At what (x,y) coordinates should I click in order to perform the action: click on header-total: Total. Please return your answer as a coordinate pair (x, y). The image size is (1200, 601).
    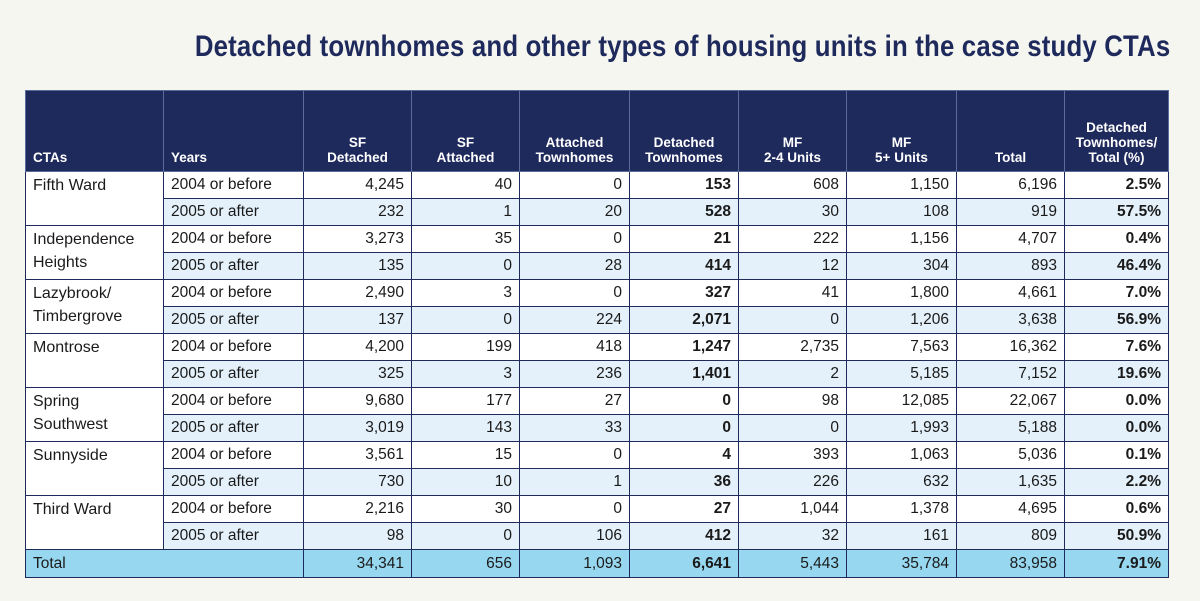
    Looking at the image, I should click on (1010, 131).